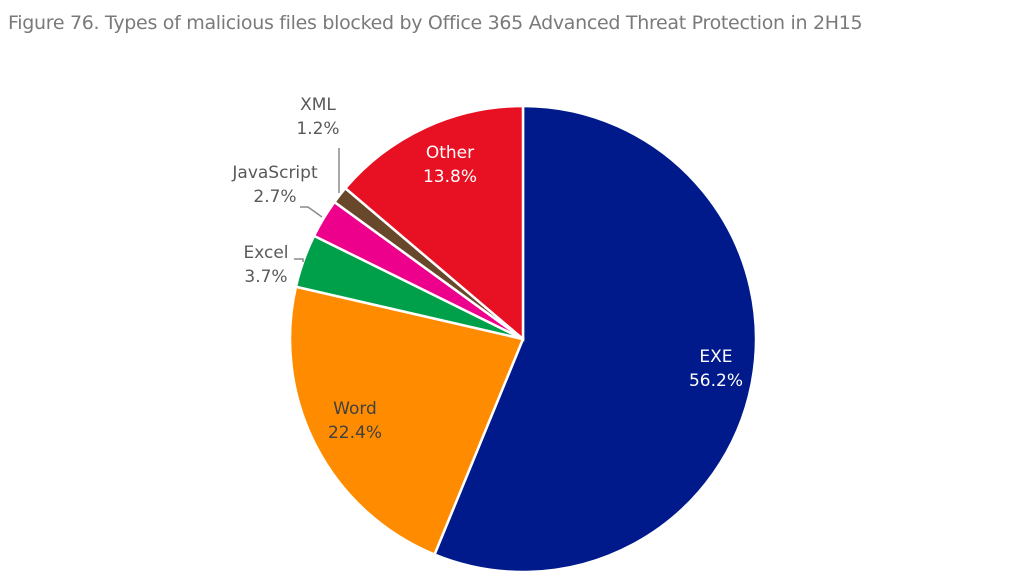  Describe the element at coordinates (274, 197) in the screenshot. I see `slice-value-javascript: 2.7%` at that location.